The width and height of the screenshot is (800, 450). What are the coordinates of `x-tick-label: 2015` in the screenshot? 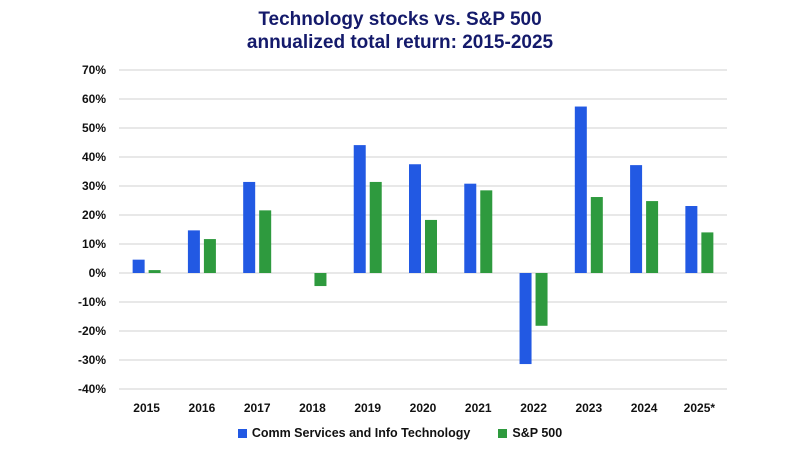 It's located at (146, 408).